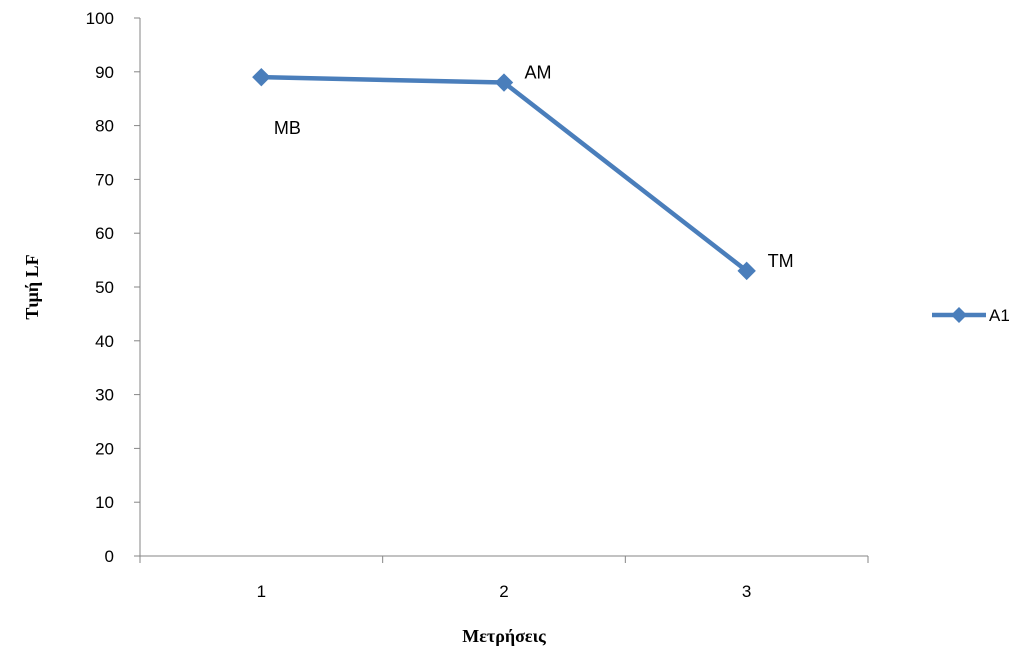 This screenshot has height=660, width=1021. What do you see at coordinates (104, 72) in the screenshot?
I see `y-tick-label: 90` at bounding box center [104, 72].